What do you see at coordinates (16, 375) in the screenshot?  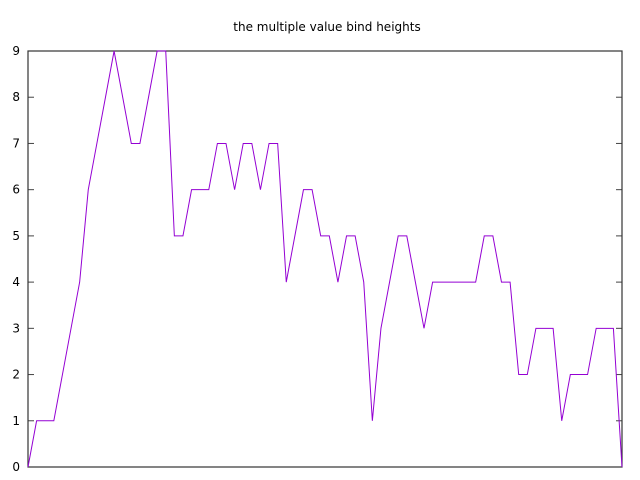 I see `y-tick-label: 2` at bounding box center [16, 375].